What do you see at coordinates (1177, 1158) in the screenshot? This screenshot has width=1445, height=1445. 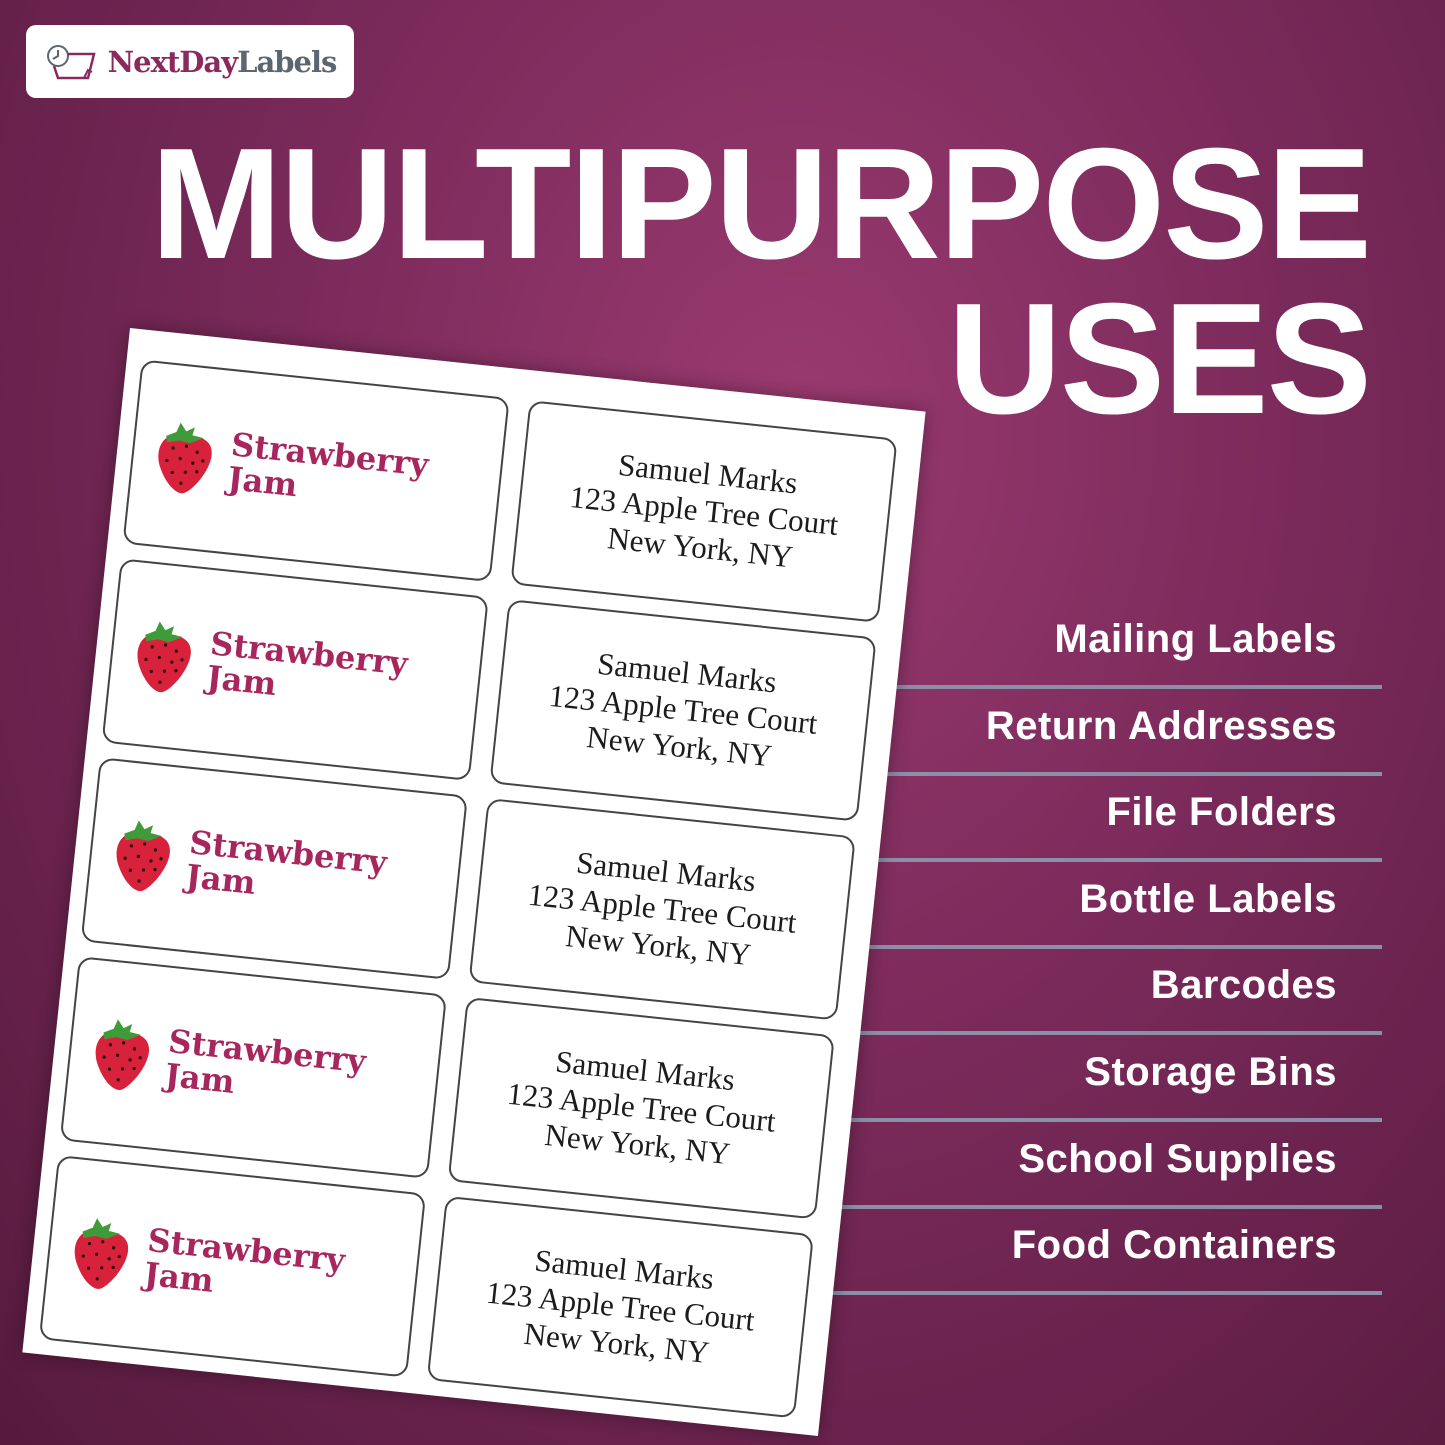 I see `use-item: School Supplies` at bounding box center [1177, 1158].